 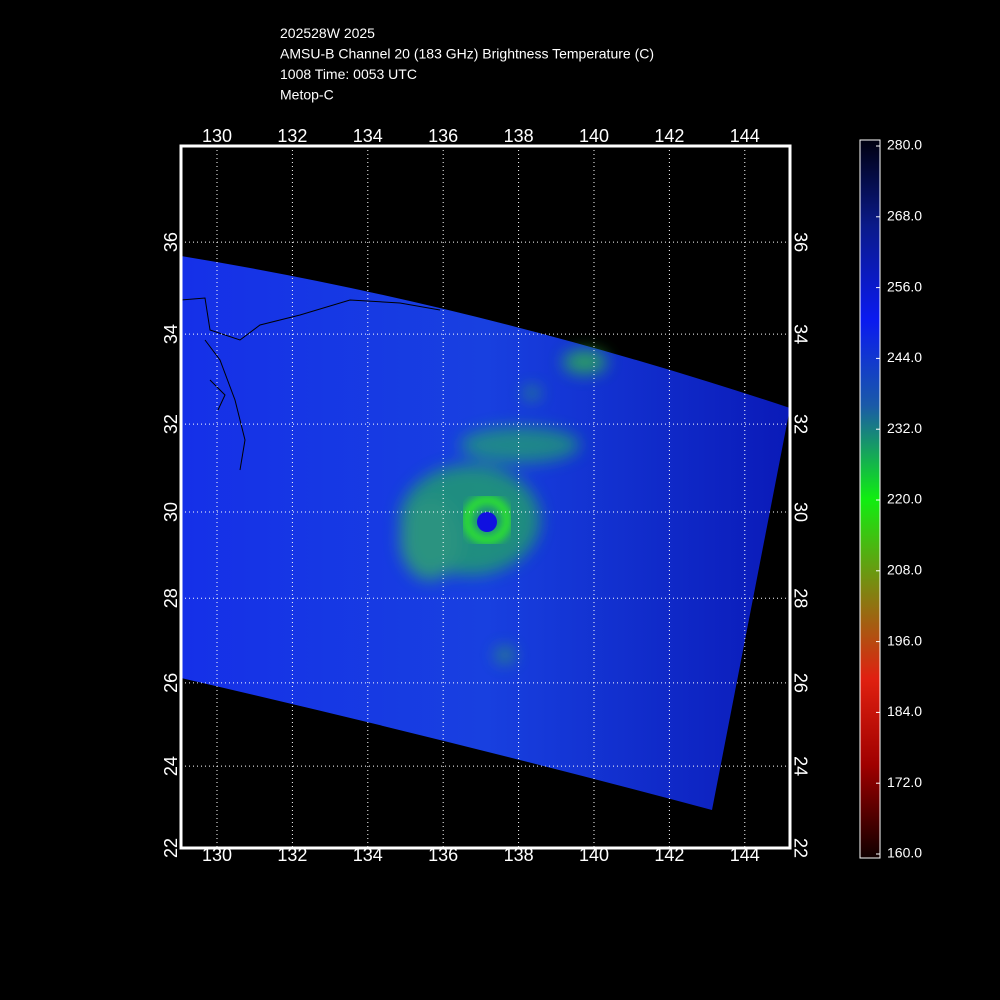 I want to click on lat-label-right: 34, so click(x=800, y=334).